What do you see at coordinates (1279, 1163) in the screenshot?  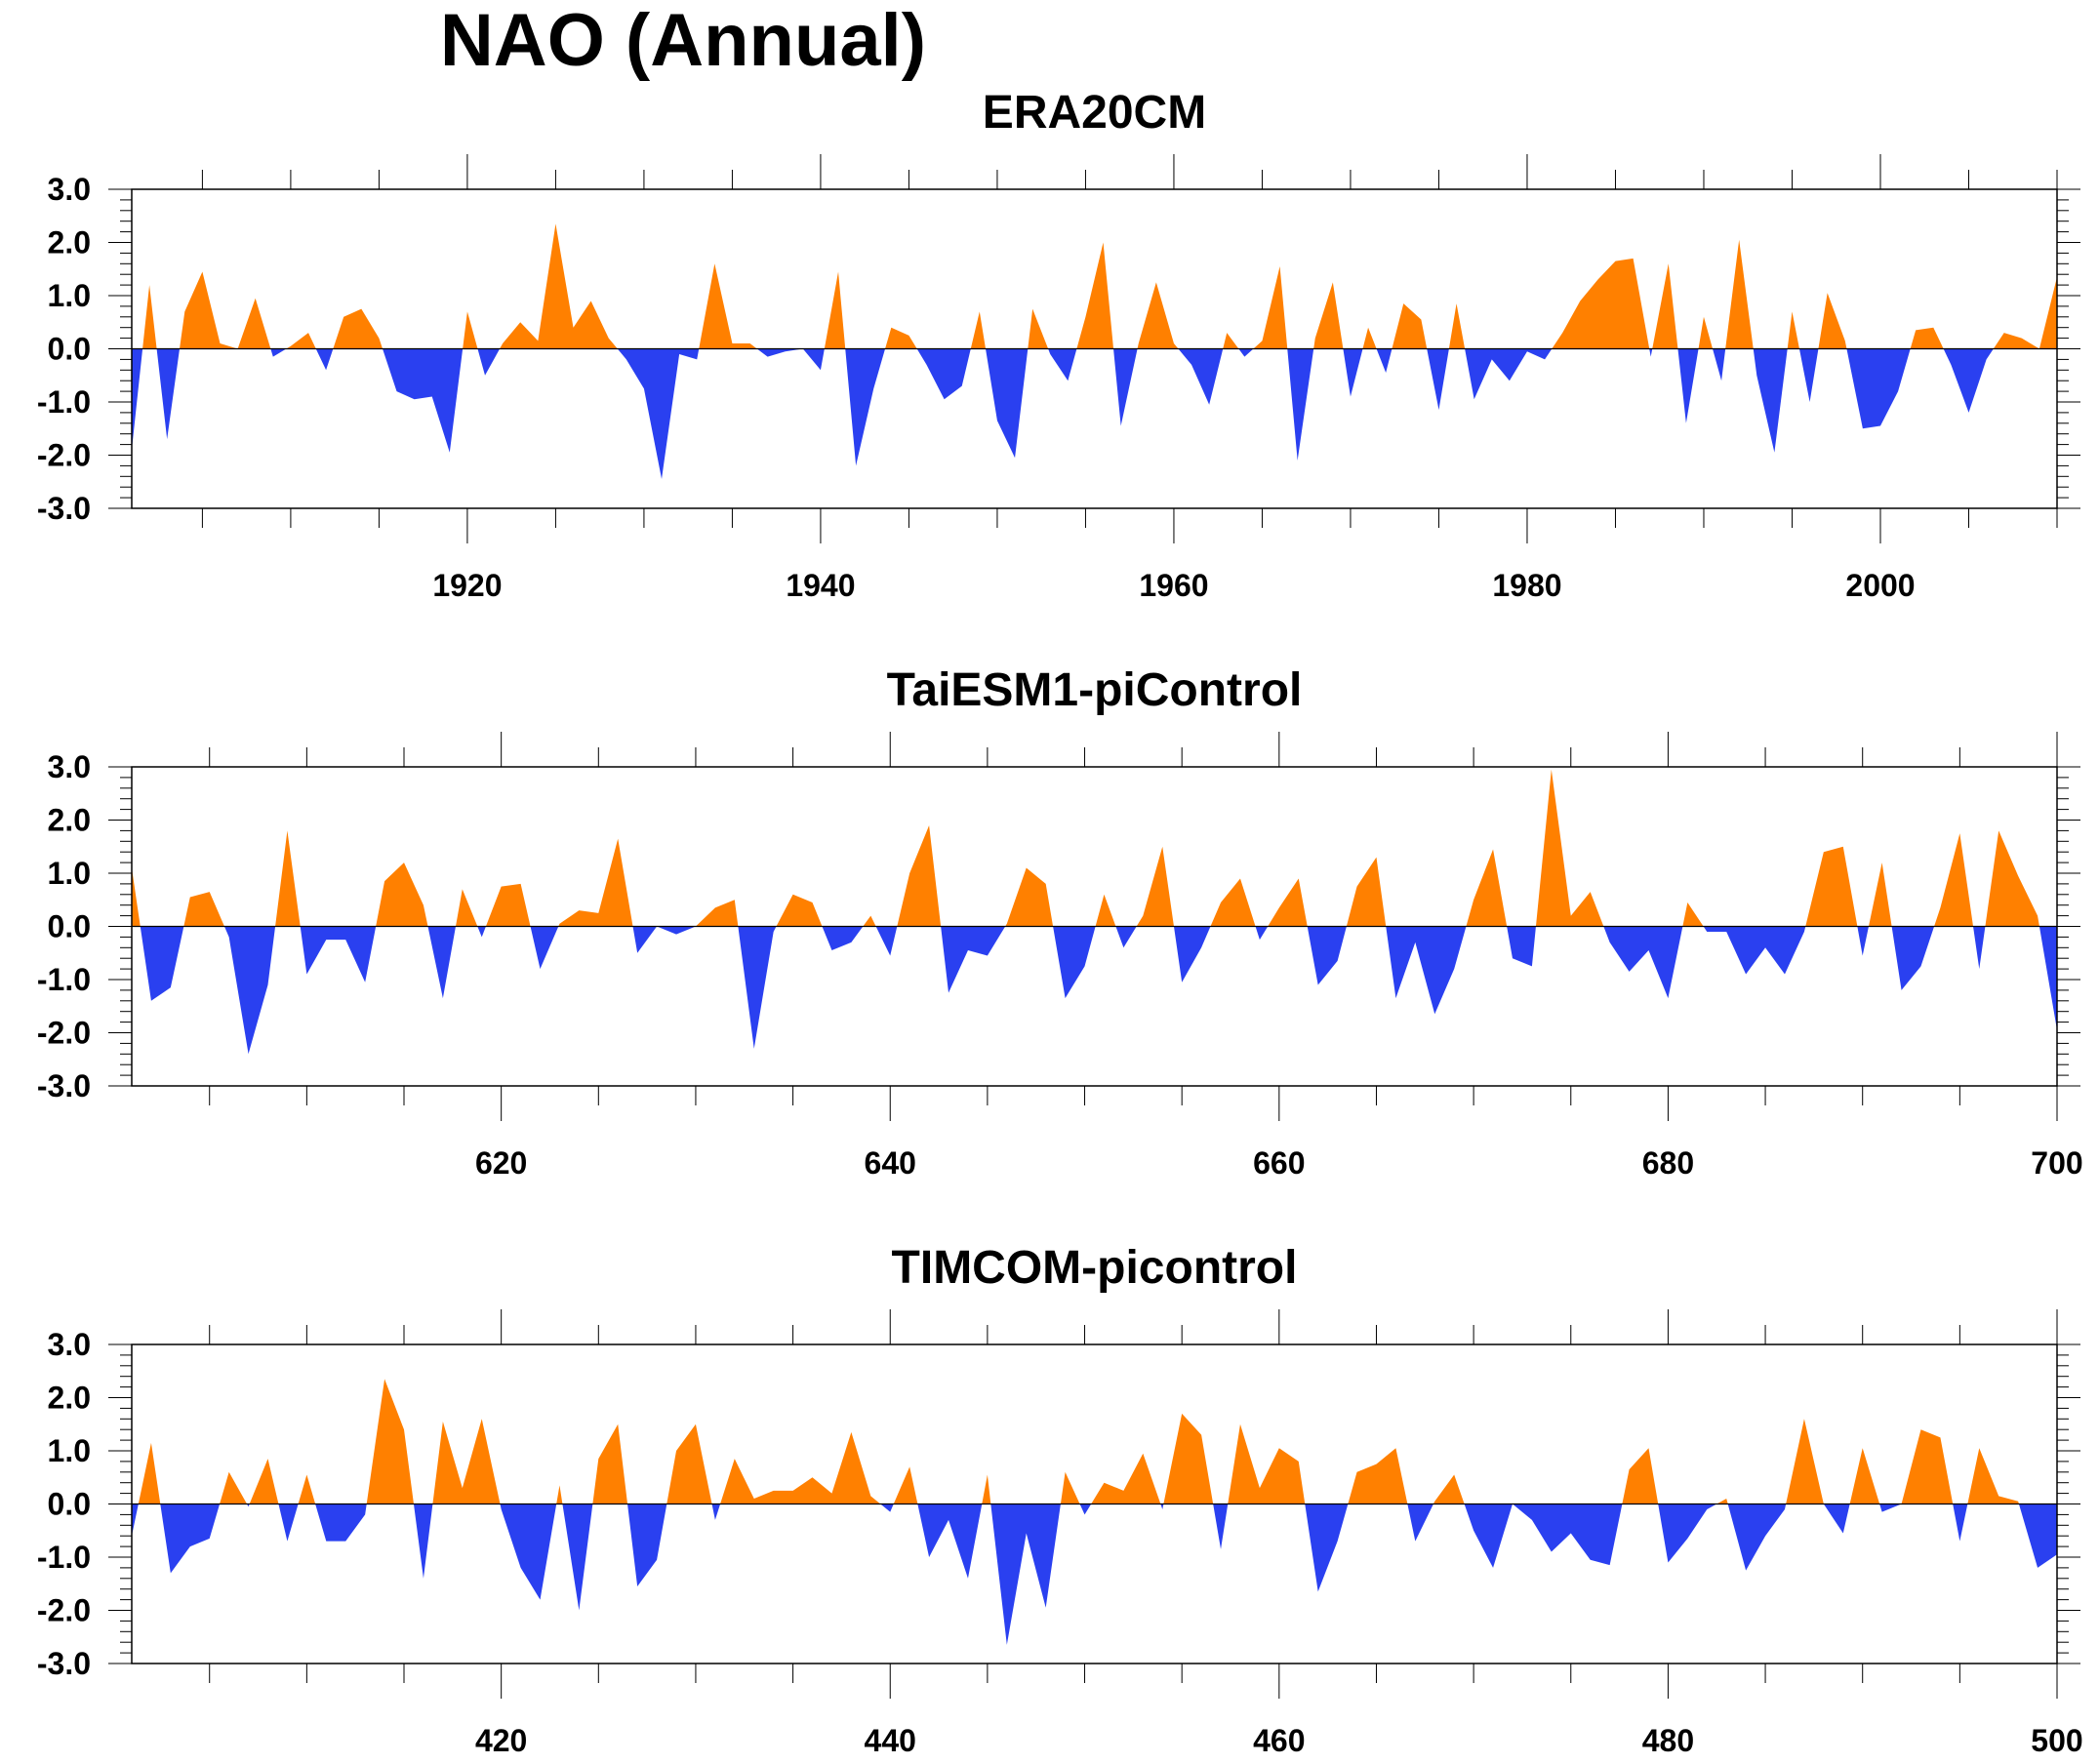 I see `x-tick-label: 660` at bounding box center [1279, 1163].